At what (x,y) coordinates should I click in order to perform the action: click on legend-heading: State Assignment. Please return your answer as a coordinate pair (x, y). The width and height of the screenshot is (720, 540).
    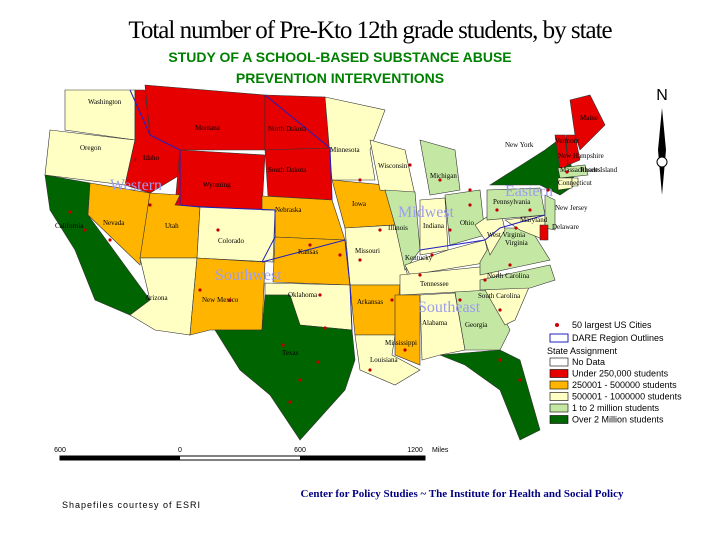
    Looking at the image, I should click on (582, 351).